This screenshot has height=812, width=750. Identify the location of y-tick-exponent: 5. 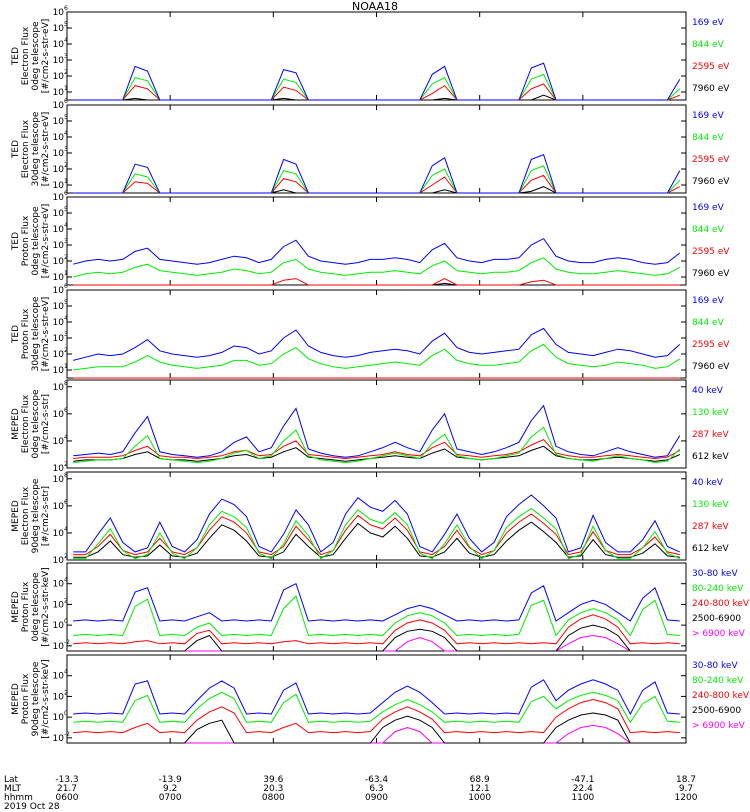
(66, 209).